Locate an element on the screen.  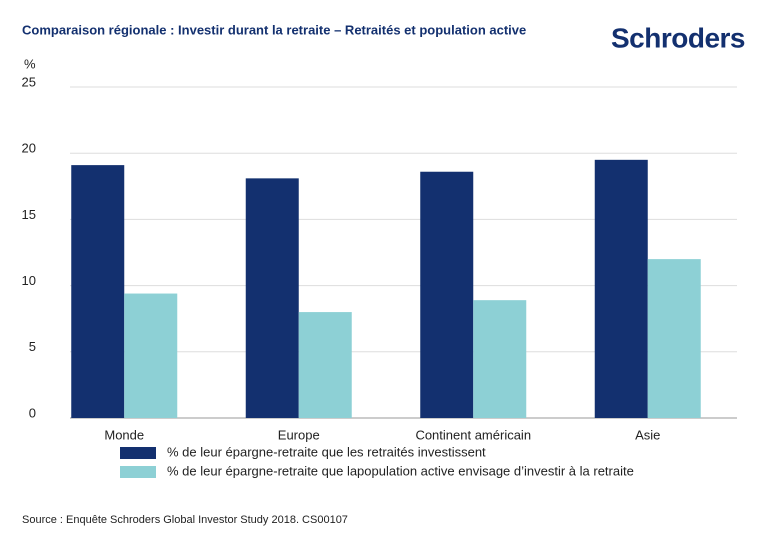
y-tick-label: 15 is located at coordinates (29, 214).